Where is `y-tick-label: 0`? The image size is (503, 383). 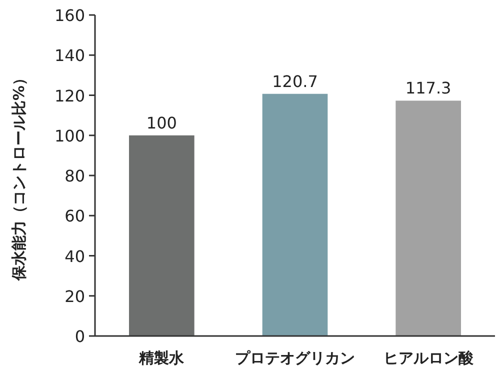
y-tick-label: 0 is located at coordinates (79, 336).